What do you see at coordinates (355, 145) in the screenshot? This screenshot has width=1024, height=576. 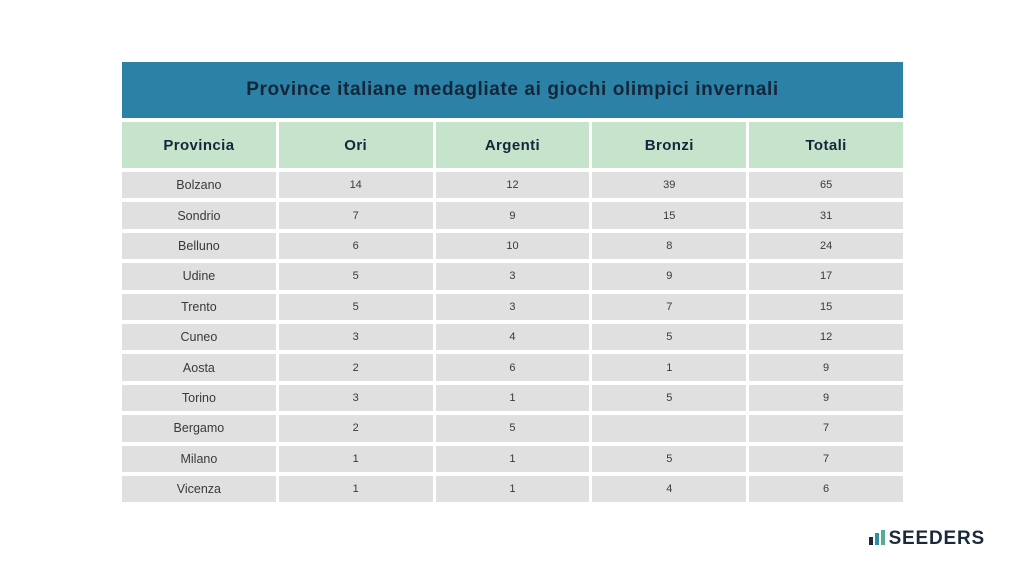 I see `column-header-ori: Ori` at bounding box center [355, 145].